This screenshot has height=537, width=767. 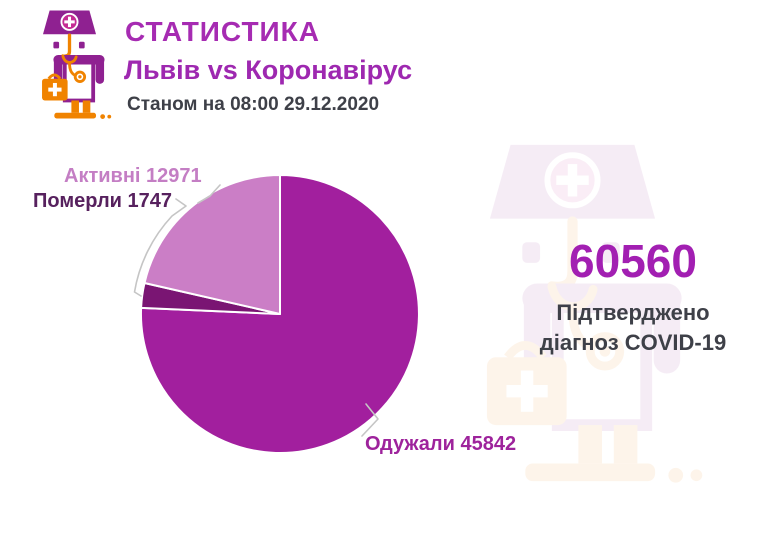 I want to click on caption-line-2: діагноз COVID-19, so click(x=633, y=342).